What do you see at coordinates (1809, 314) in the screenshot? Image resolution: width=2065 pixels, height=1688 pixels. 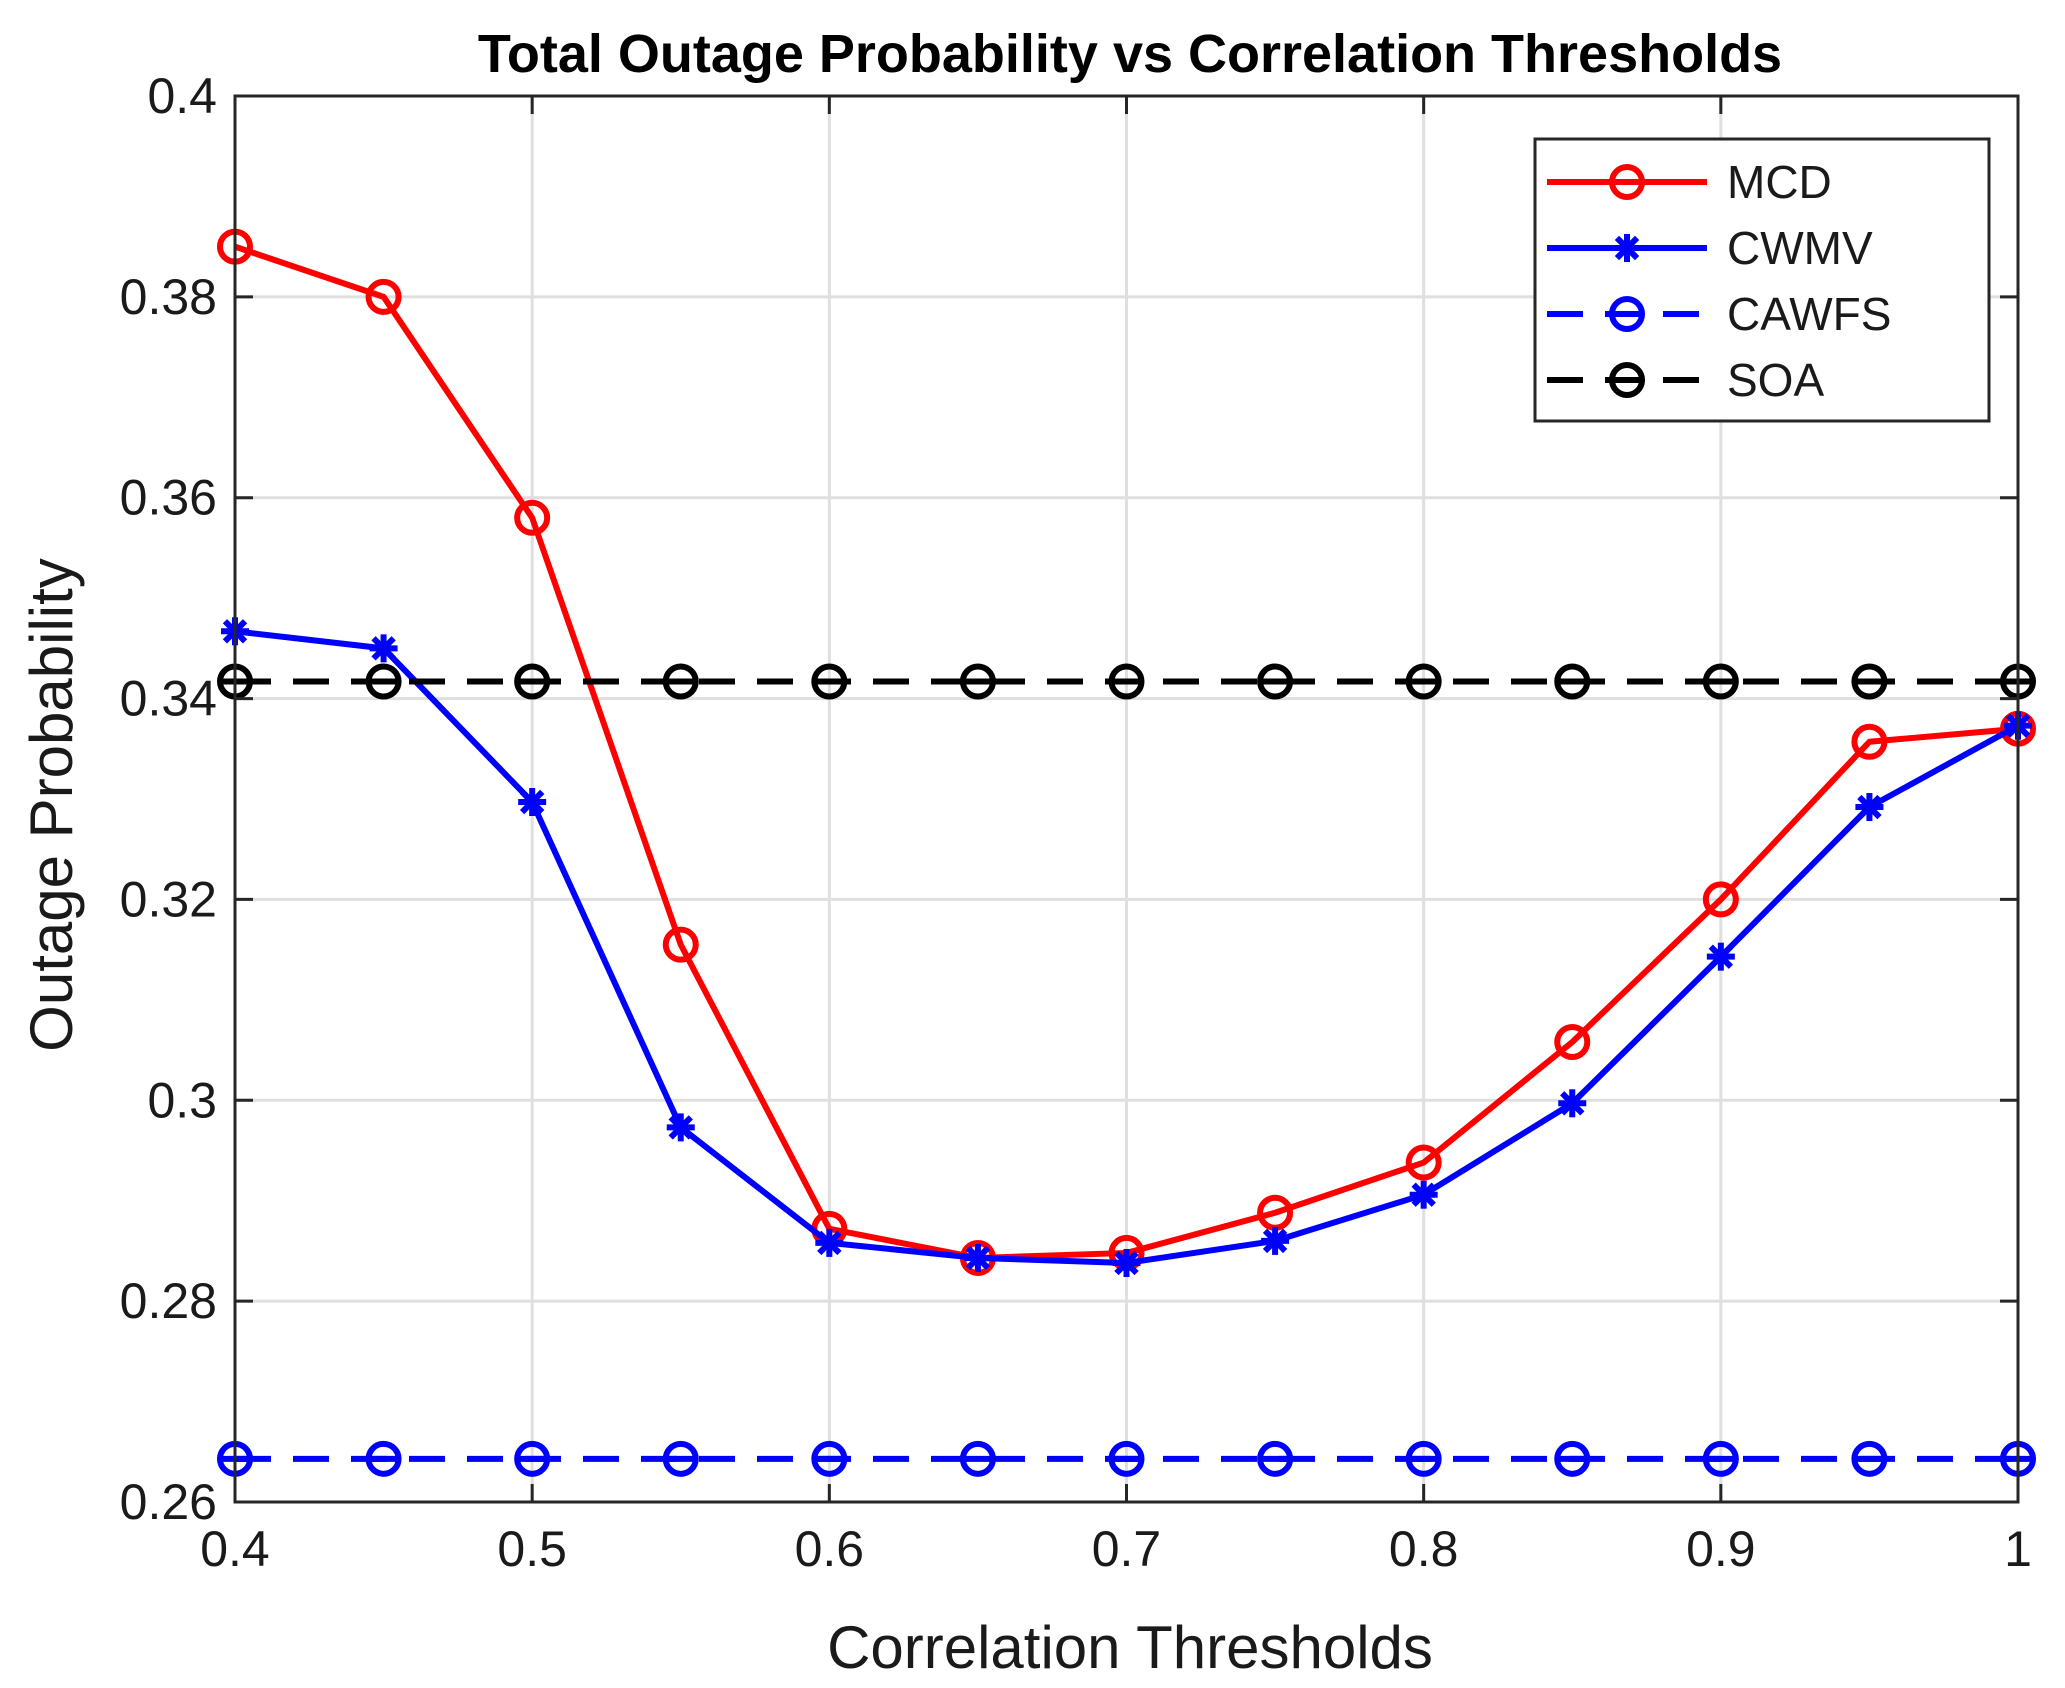 I see `legend-label-cawfs: CAWFS` at bounding box center [1809, 314].